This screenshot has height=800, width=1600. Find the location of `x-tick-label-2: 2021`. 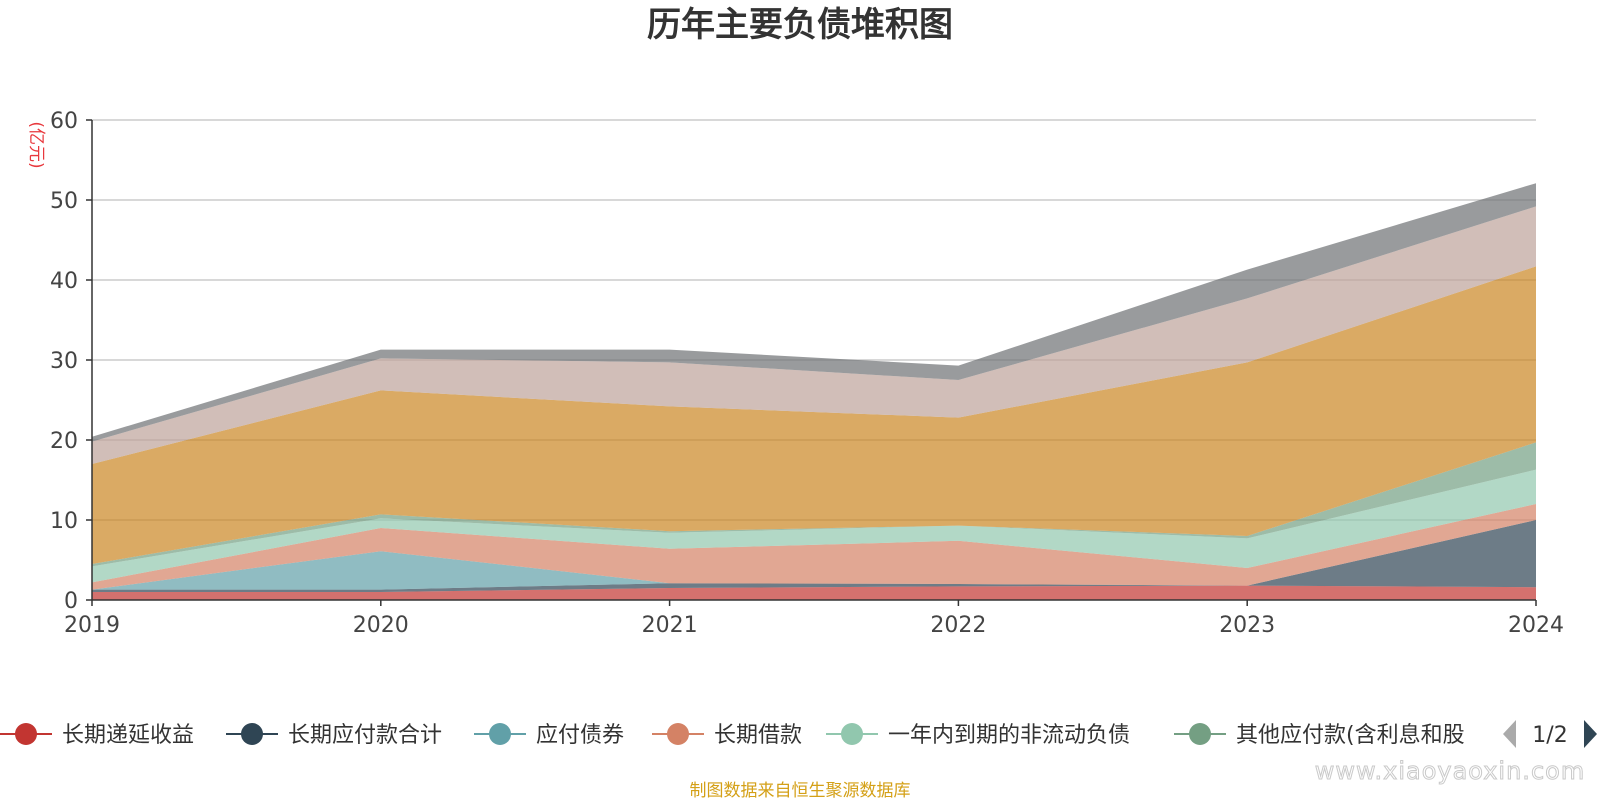

x-tick-label-2: 2021 is located at coordinates (670, 625).